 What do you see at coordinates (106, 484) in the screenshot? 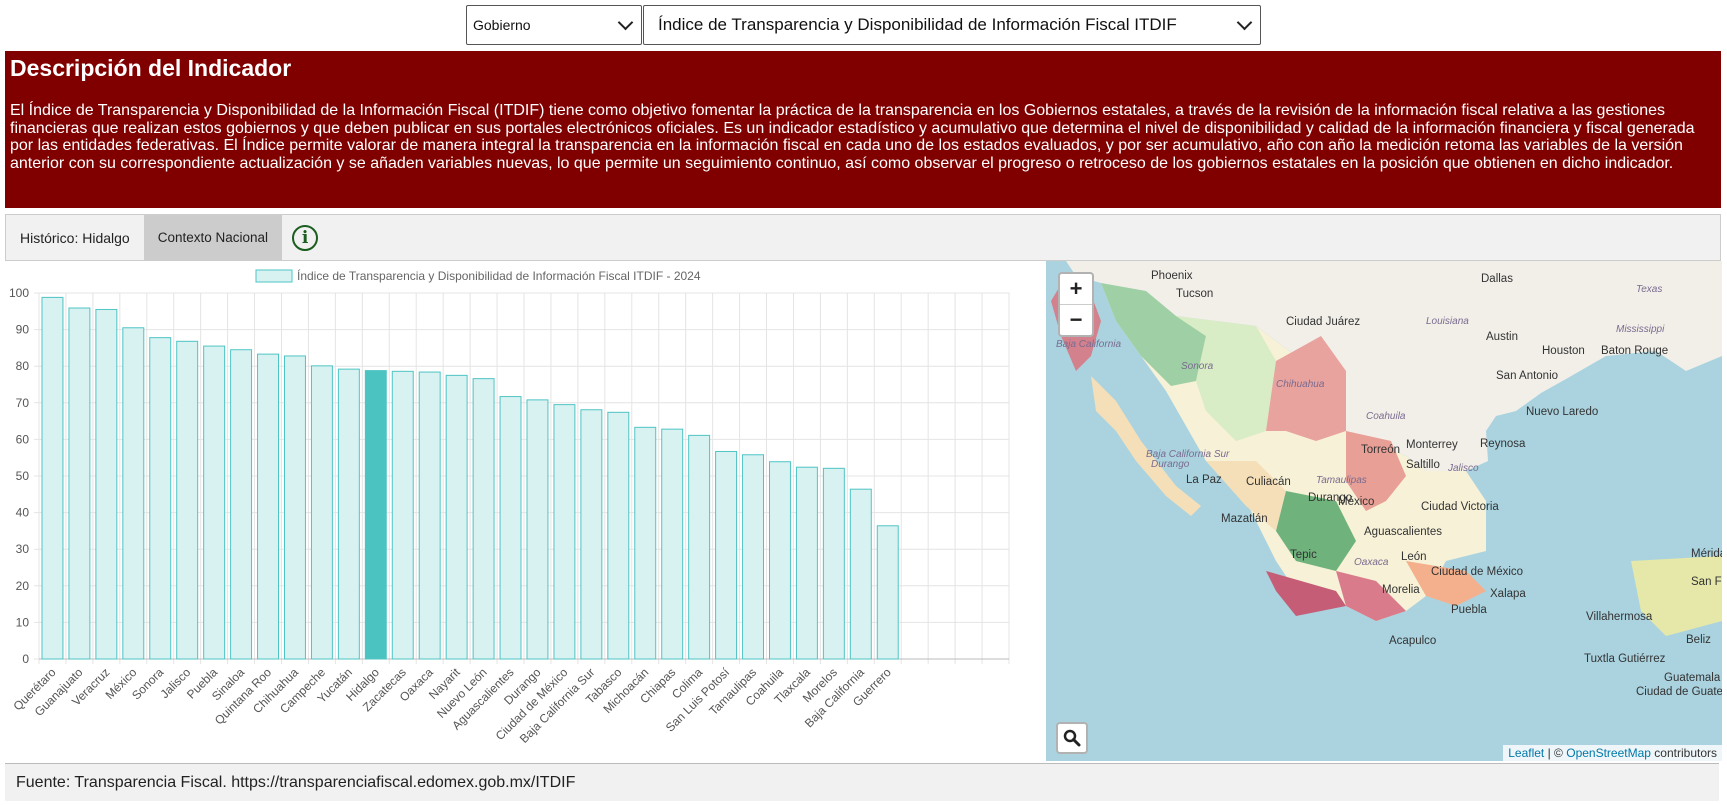
I see `bar-veracruz` at bounding box center [106, 484].